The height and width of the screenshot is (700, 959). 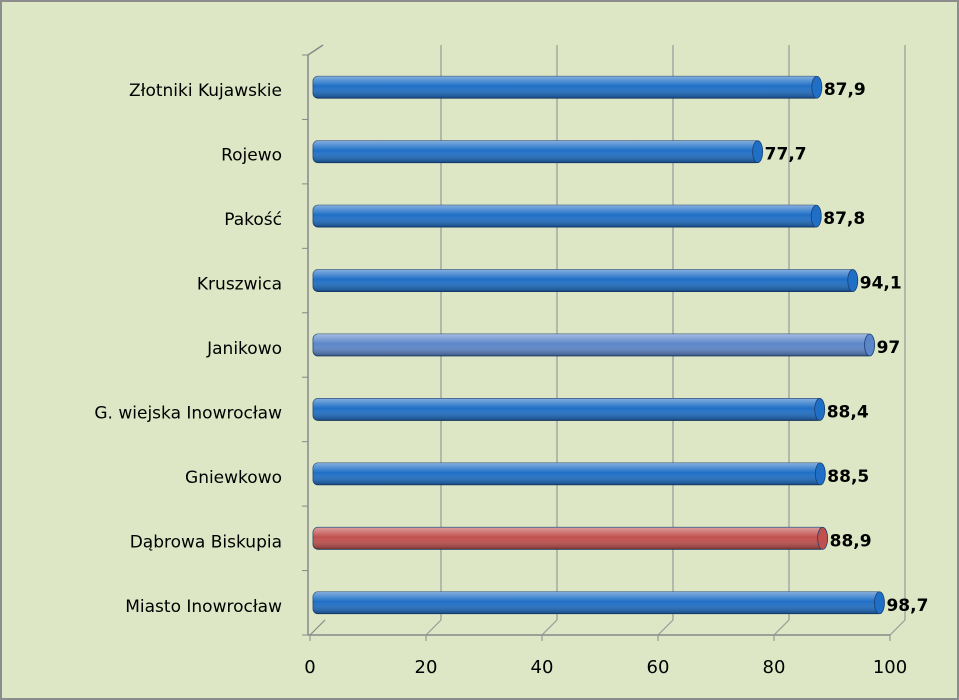 What do you see at coordinates (851, 541) in the screenshot?
I see `value-label: 88,9` at bounding box center [851, 541].